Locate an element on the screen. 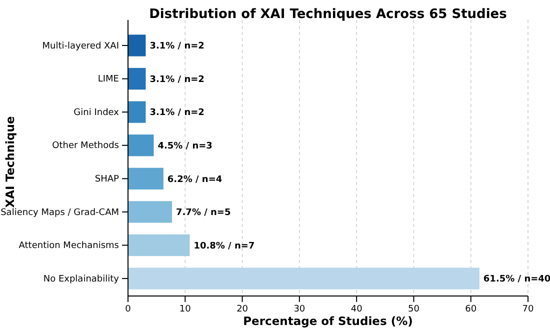 This screenshot has width=550, height=330. y-tick-label: Other Methods is located at coordinates (86, 146).